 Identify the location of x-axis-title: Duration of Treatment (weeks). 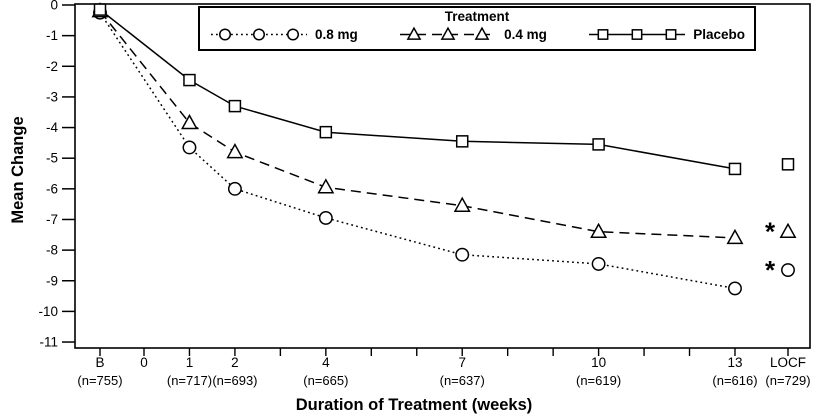
(414, 405).